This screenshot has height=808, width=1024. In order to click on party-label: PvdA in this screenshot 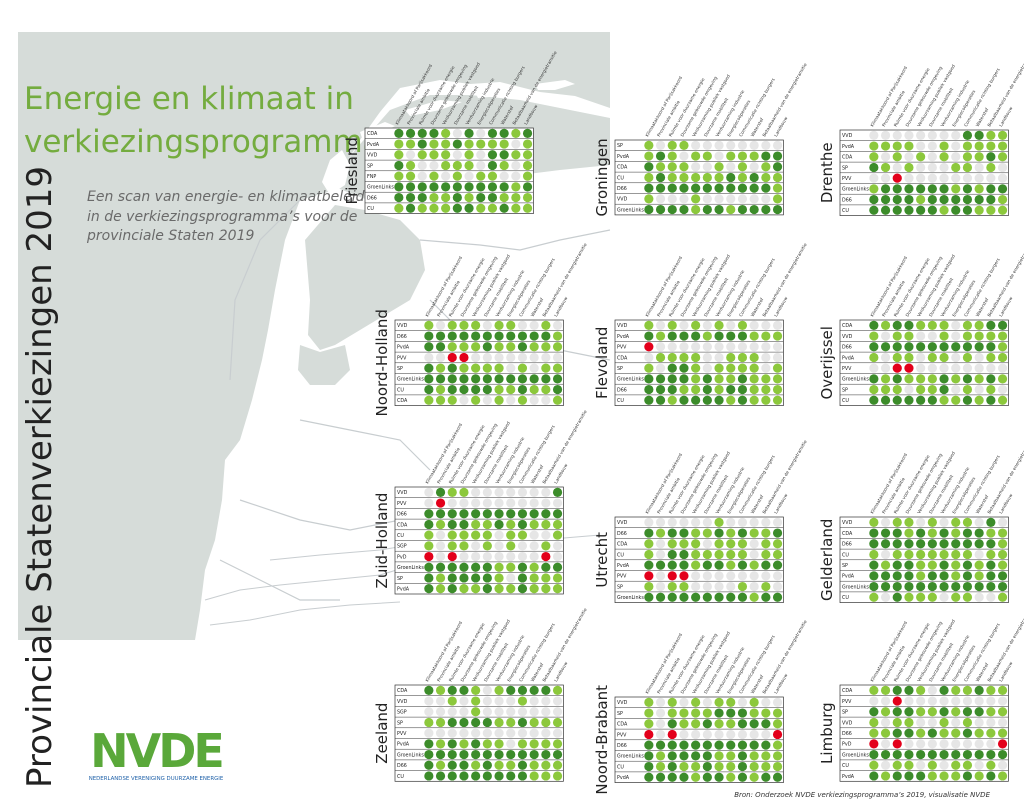, I will do `click(623, 157)`.